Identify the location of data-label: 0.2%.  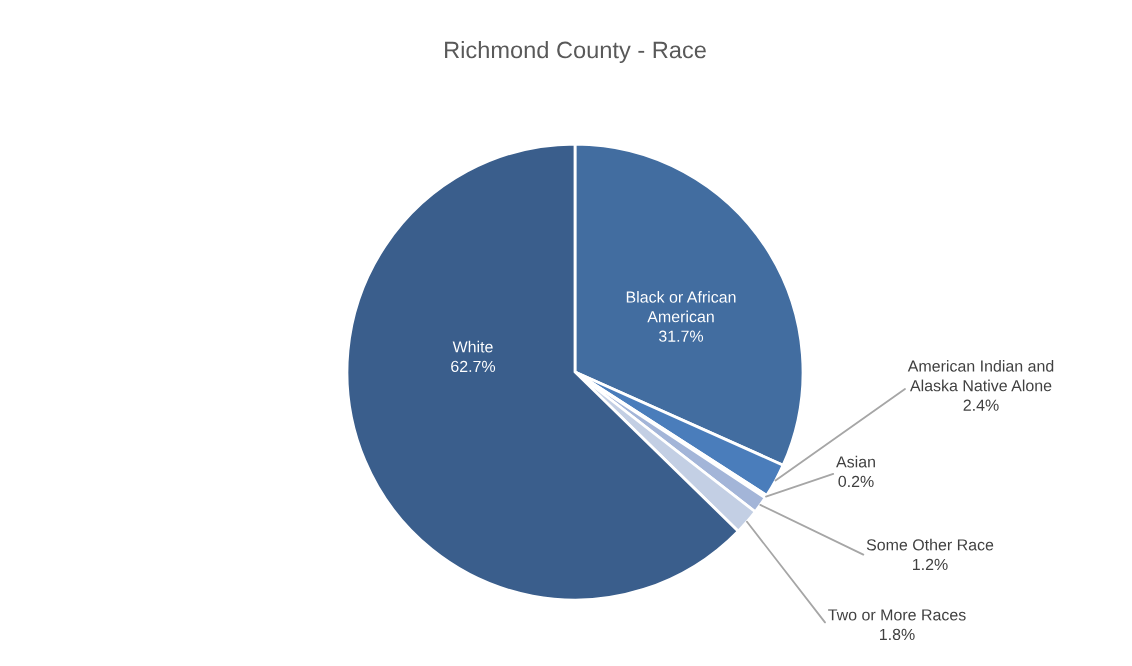
(856, 481).